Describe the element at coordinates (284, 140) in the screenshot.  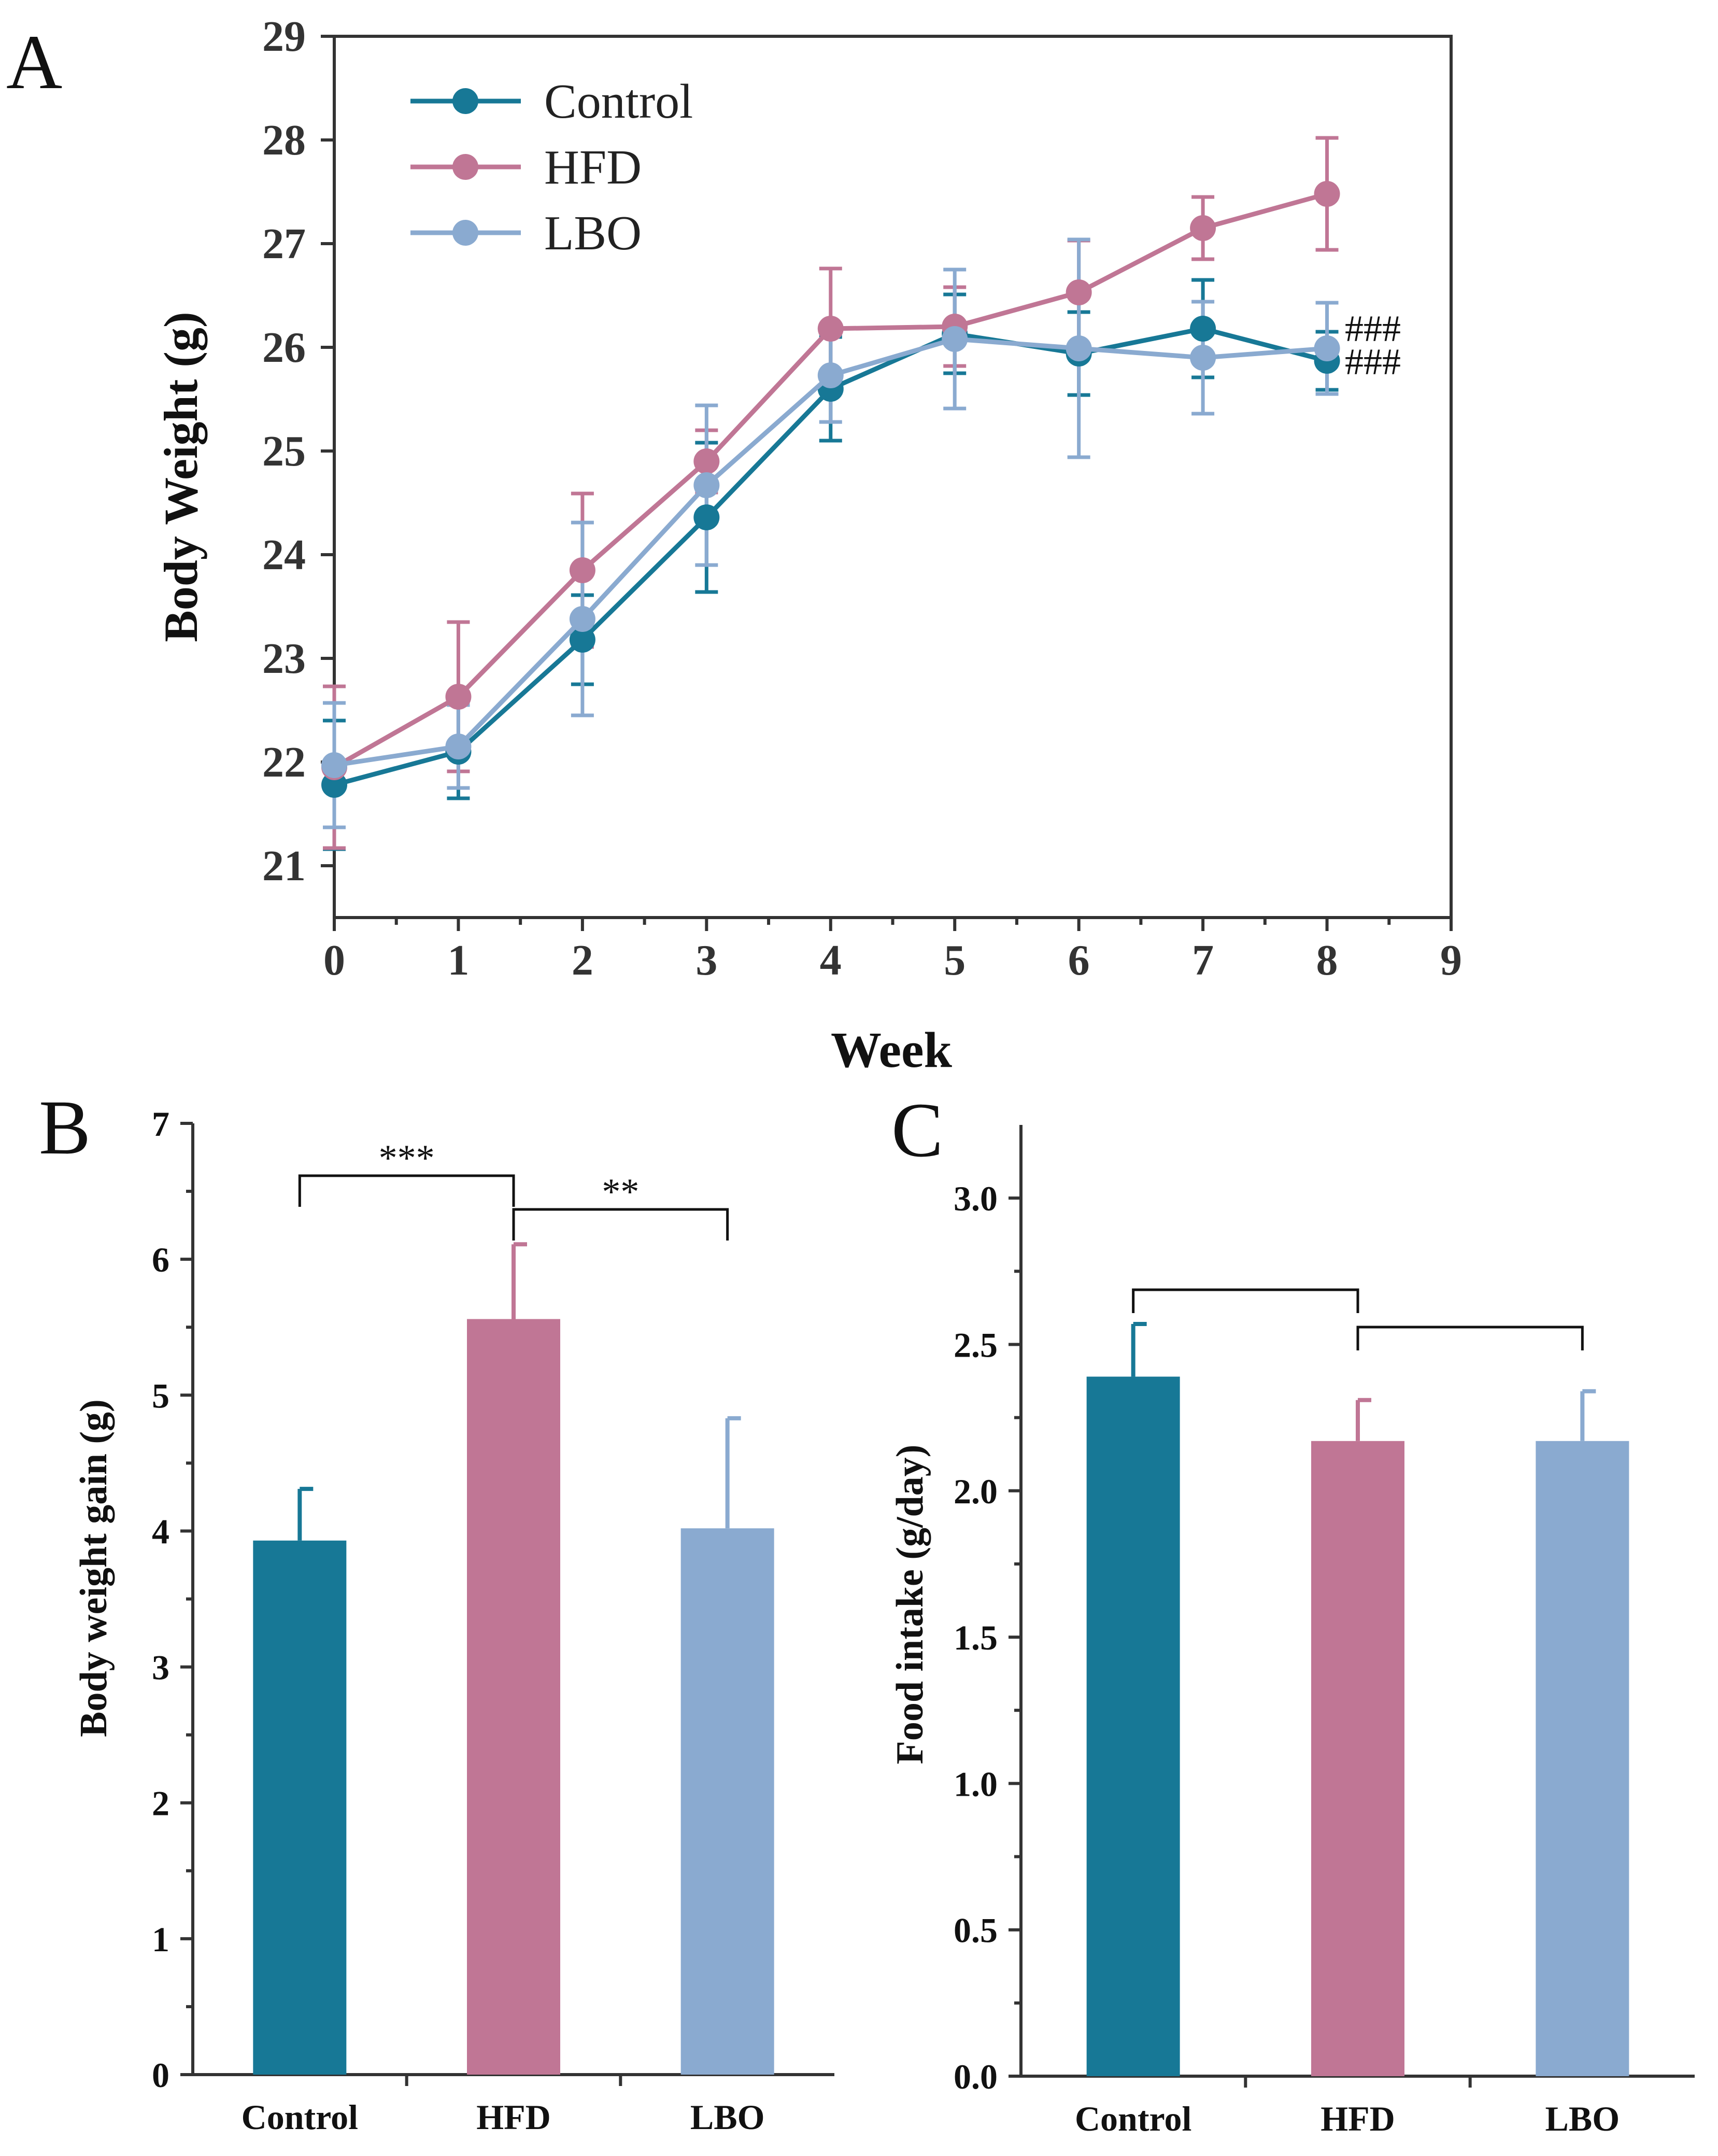
I see `panel-a-y-tick-label: 28` at that location.